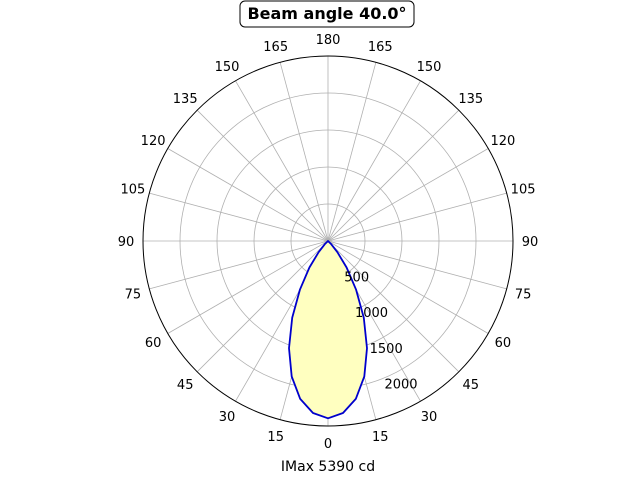  I want to click on series-layer, so click(328, 330).